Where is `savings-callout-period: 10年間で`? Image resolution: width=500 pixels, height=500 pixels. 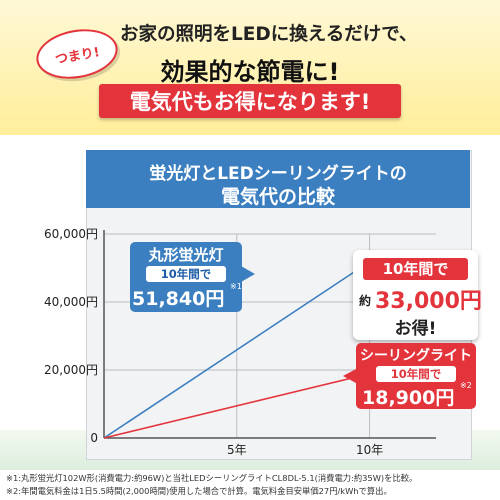
savings-callout-period: 10年間で is located at coordinates (415, 269).